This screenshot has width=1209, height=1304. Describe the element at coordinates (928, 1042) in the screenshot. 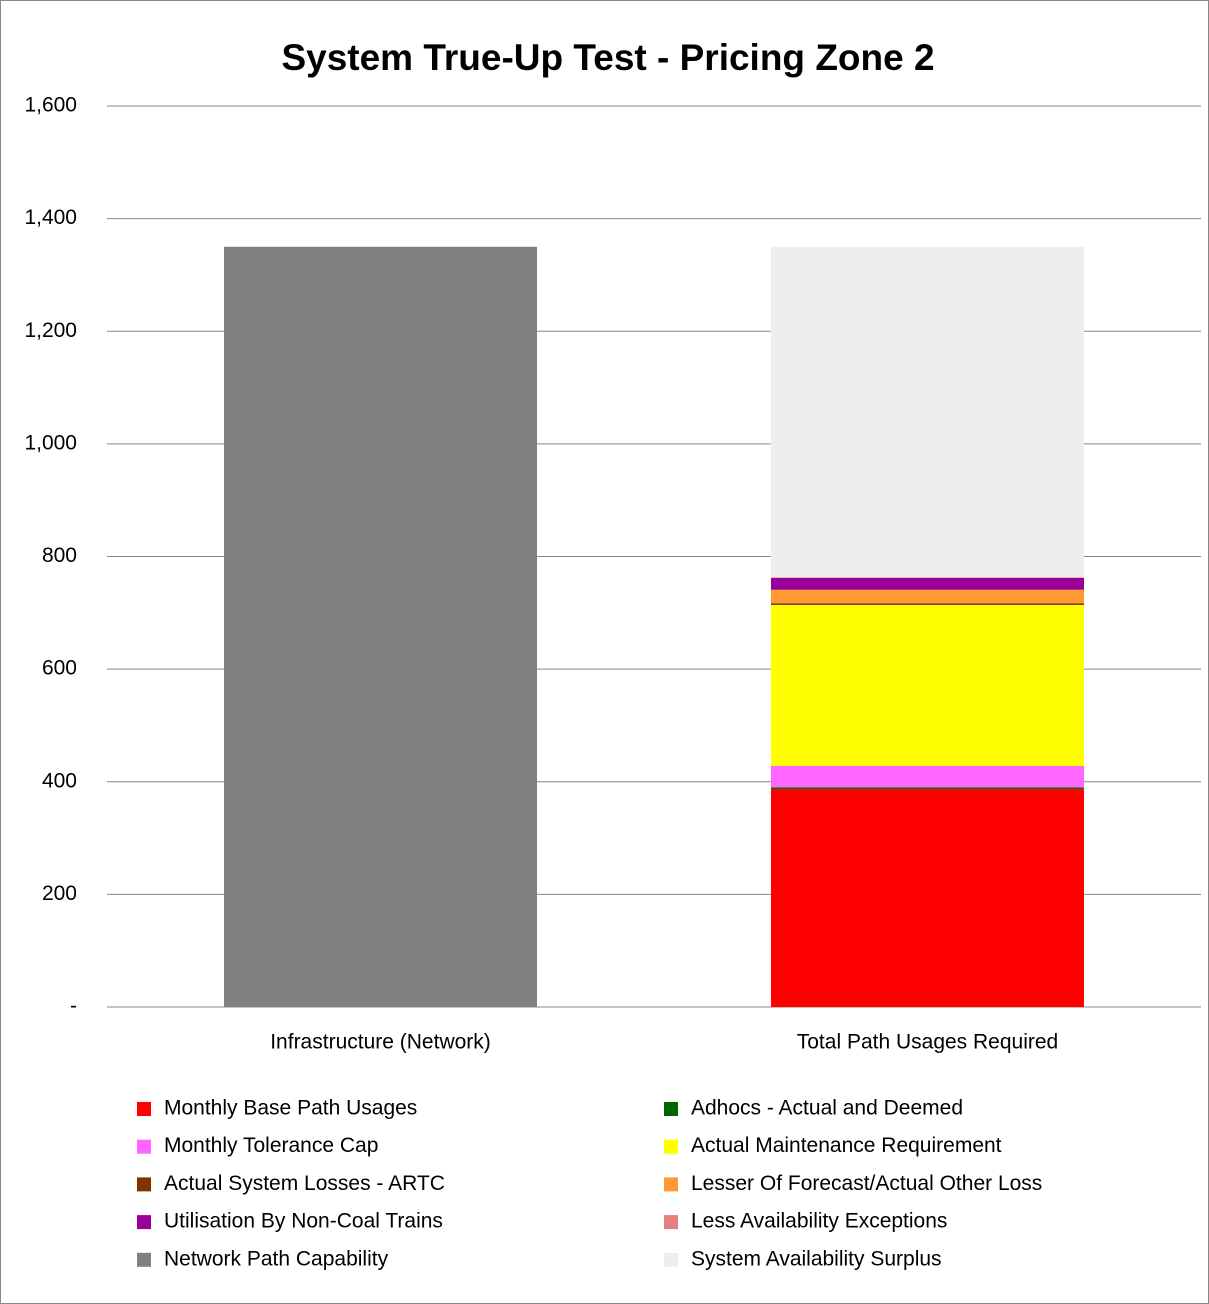

I see `x-tick-label: Total Path Usages Required` at that location.